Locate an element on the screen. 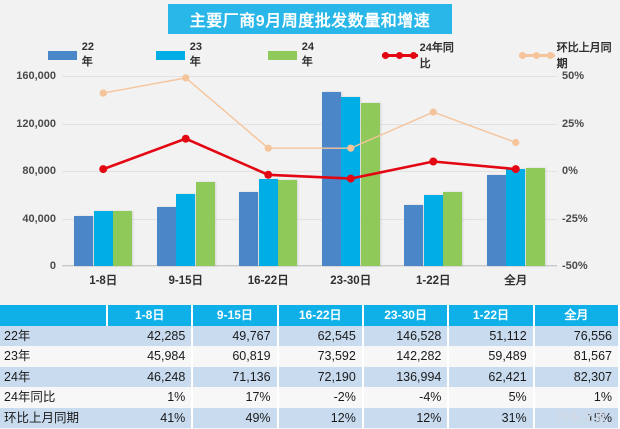  bar-24年-1-22日 is located at coordinates (453, 228).